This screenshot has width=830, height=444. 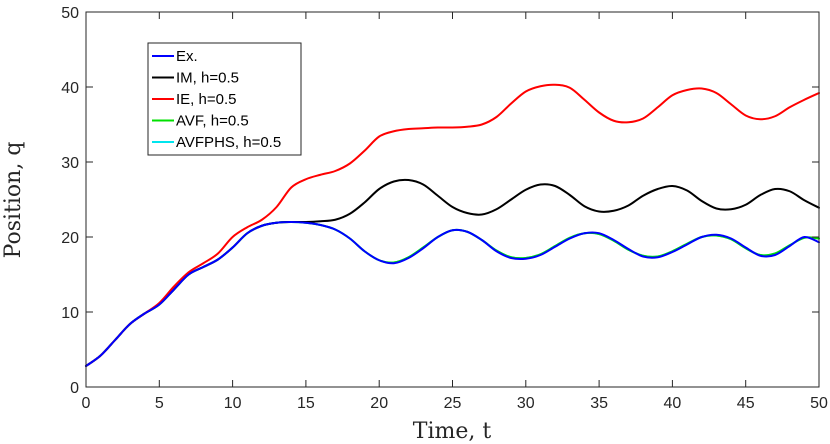 What do you see at coordinates (86, 403) in the screenshot?
I see `x-tick-label: 0` at bounding box center [86, 403].